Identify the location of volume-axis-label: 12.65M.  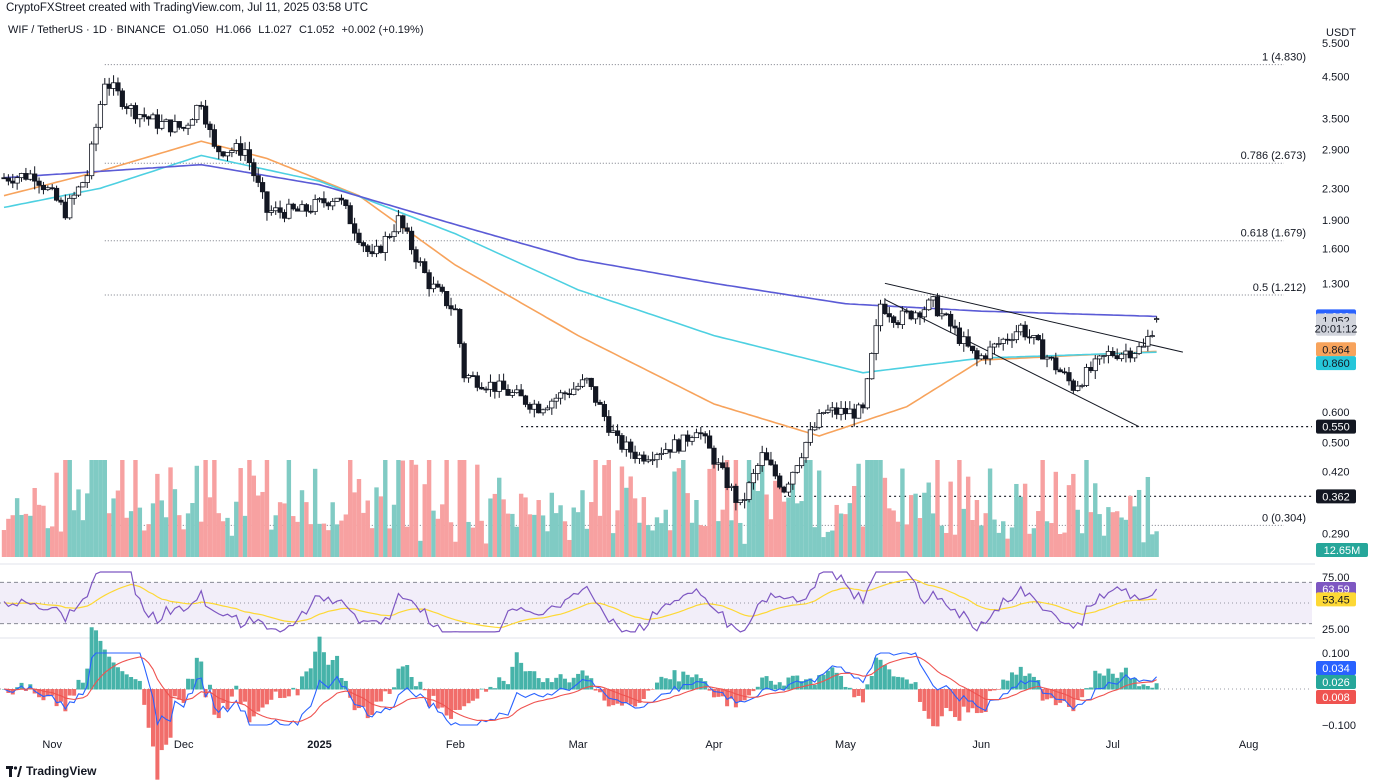
(1342, 551).